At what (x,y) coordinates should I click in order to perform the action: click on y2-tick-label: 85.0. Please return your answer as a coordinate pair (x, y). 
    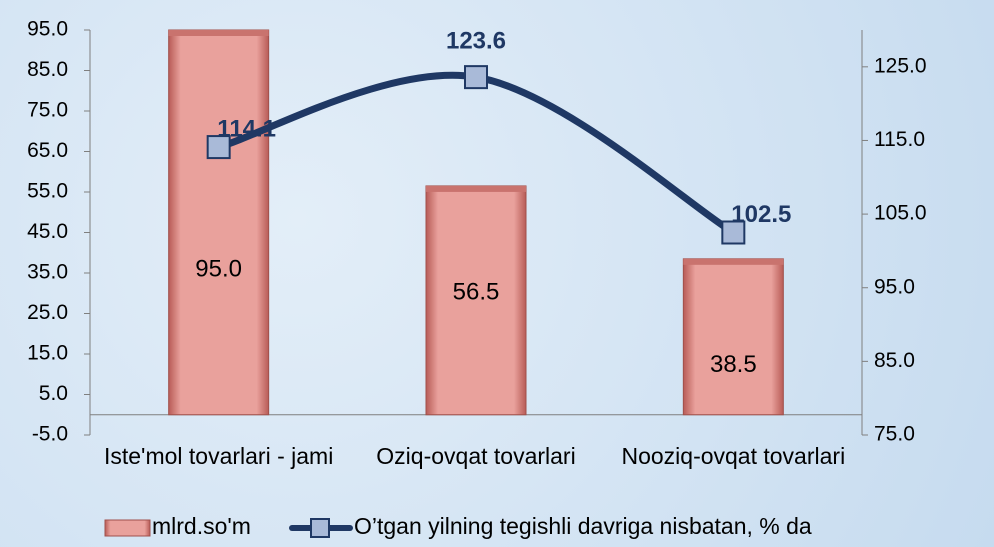
    Looking at the image, I should click on (894, 360).